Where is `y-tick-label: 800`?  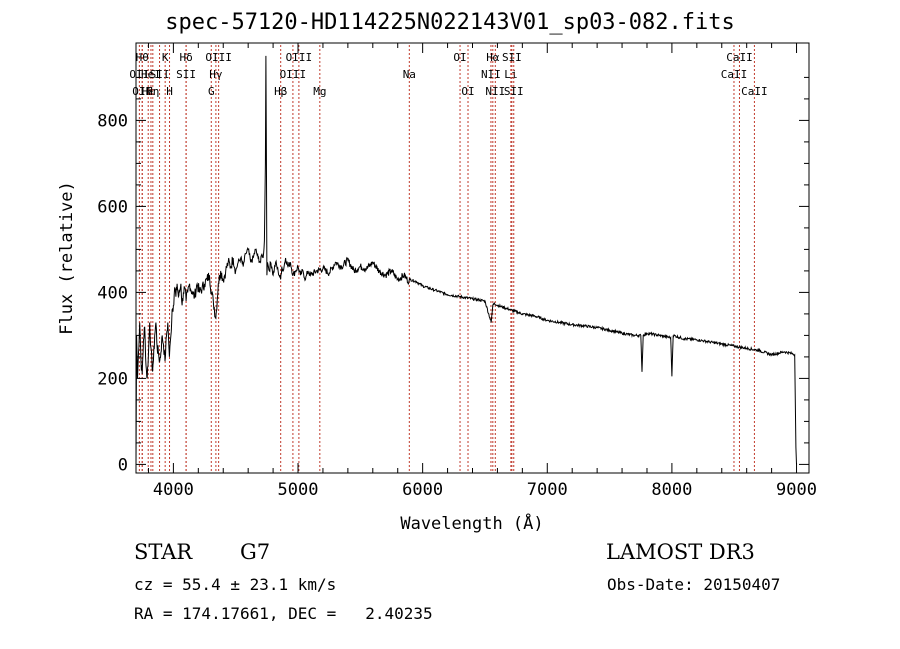
y-tick-label: 800 is located at coordinates (112, 121).